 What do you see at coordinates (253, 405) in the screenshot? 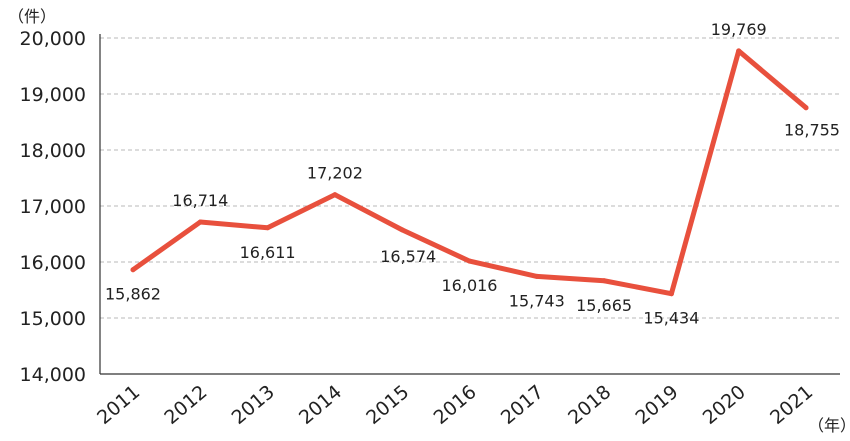
I see `x-tick-label-2: 2013` at bounding box center [253, 405].